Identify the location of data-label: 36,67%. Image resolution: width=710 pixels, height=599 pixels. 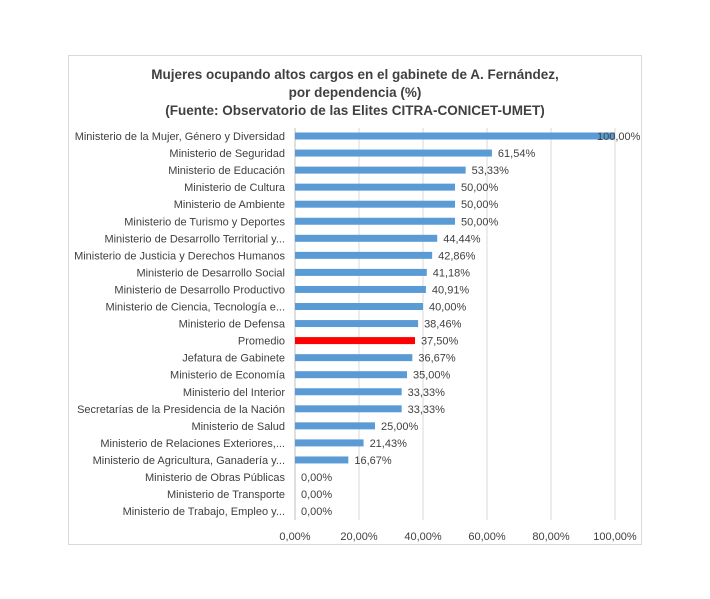
(437, 359).